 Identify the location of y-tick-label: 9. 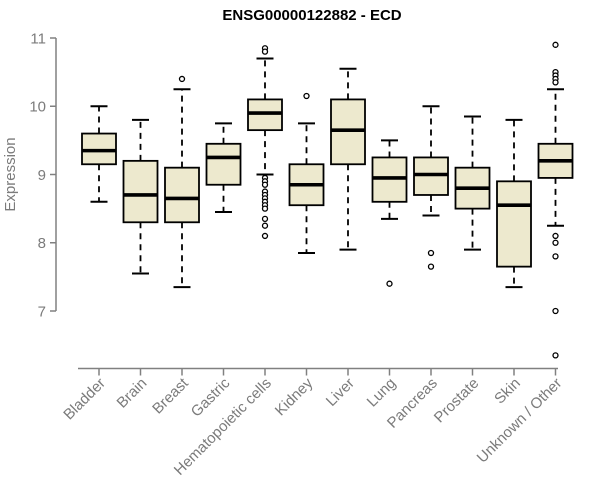
(42, 175).